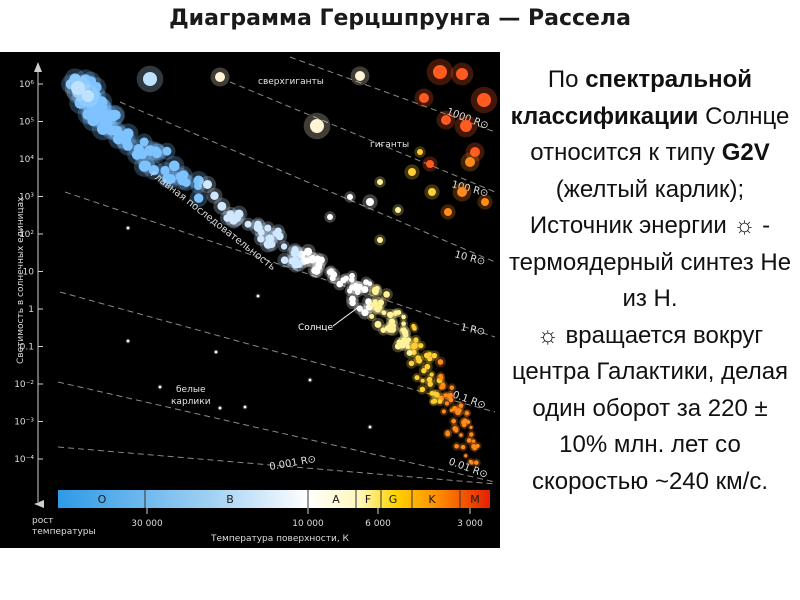  What do you see at coordinates (31, 310) in the screenshot?
I see `y-tick-label: 1` at bounding box center [31, 310].